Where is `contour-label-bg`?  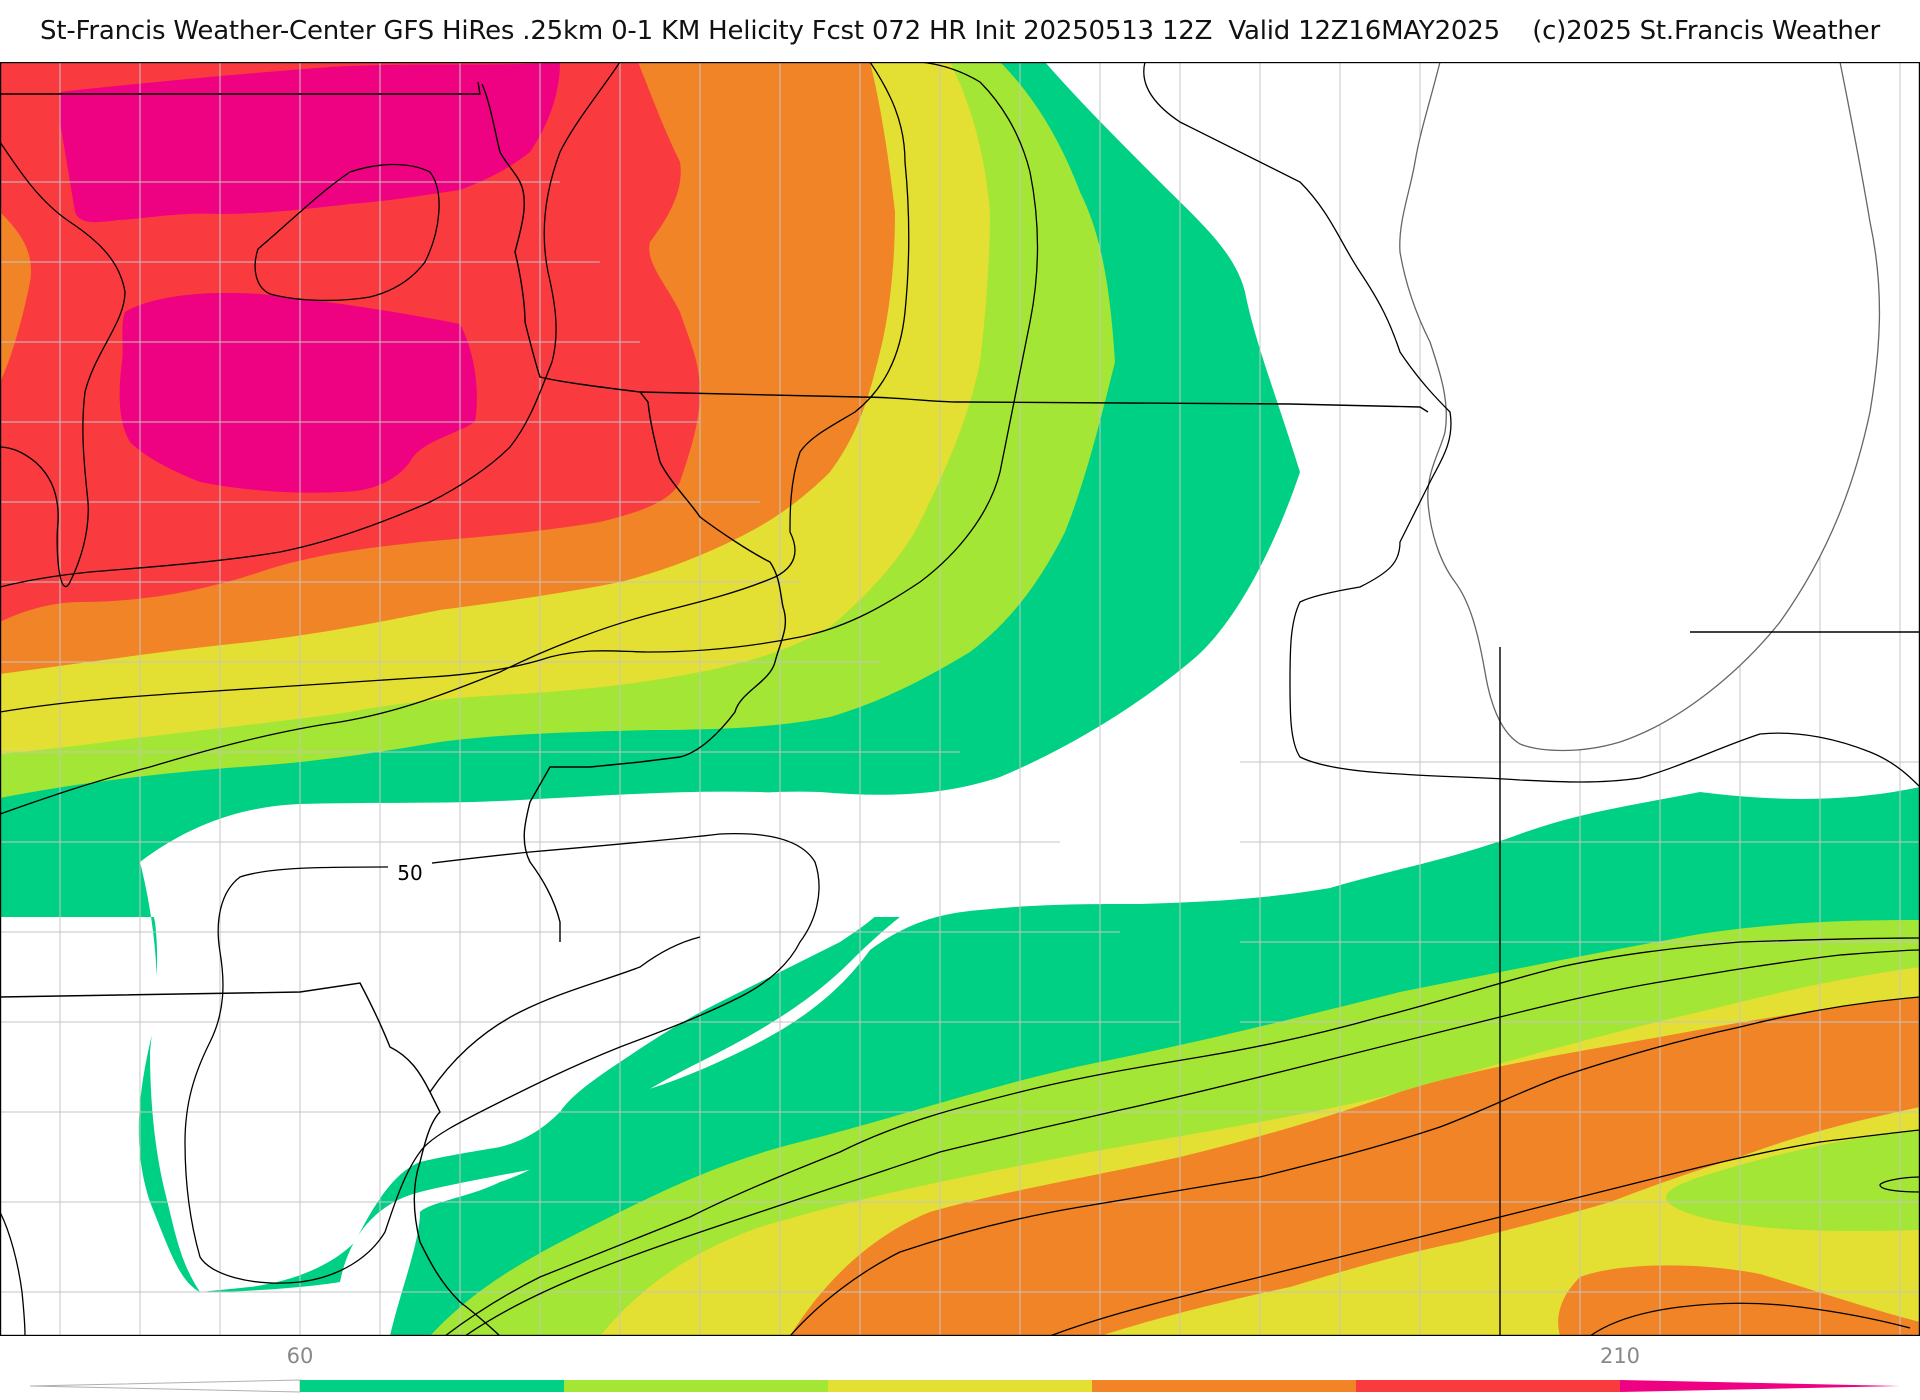
contour-label-bg is located at coordinates (410, 872).